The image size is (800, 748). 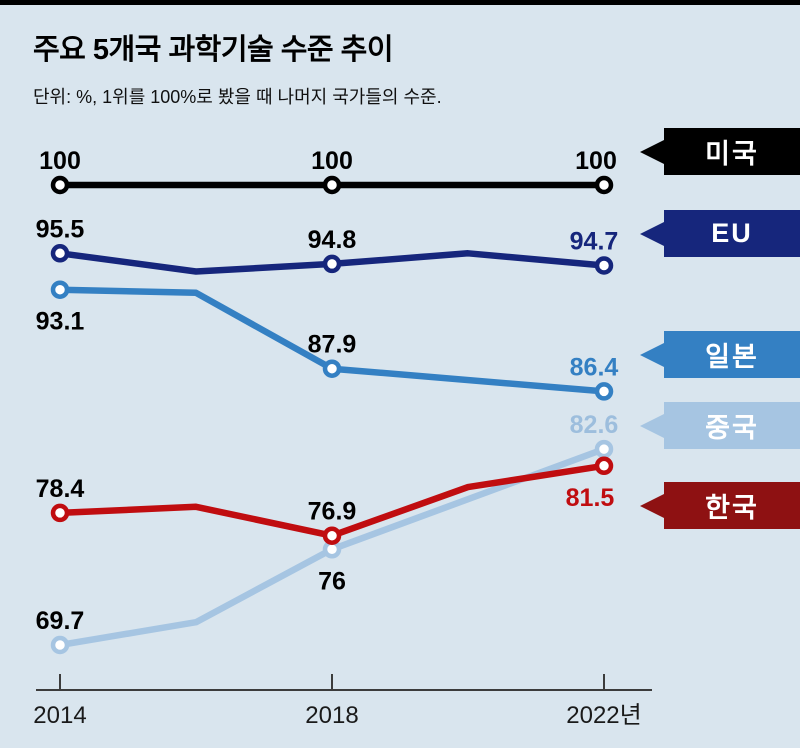 I want to click on value-label-eu-2022: 94.7, so click(x=594, y=242).